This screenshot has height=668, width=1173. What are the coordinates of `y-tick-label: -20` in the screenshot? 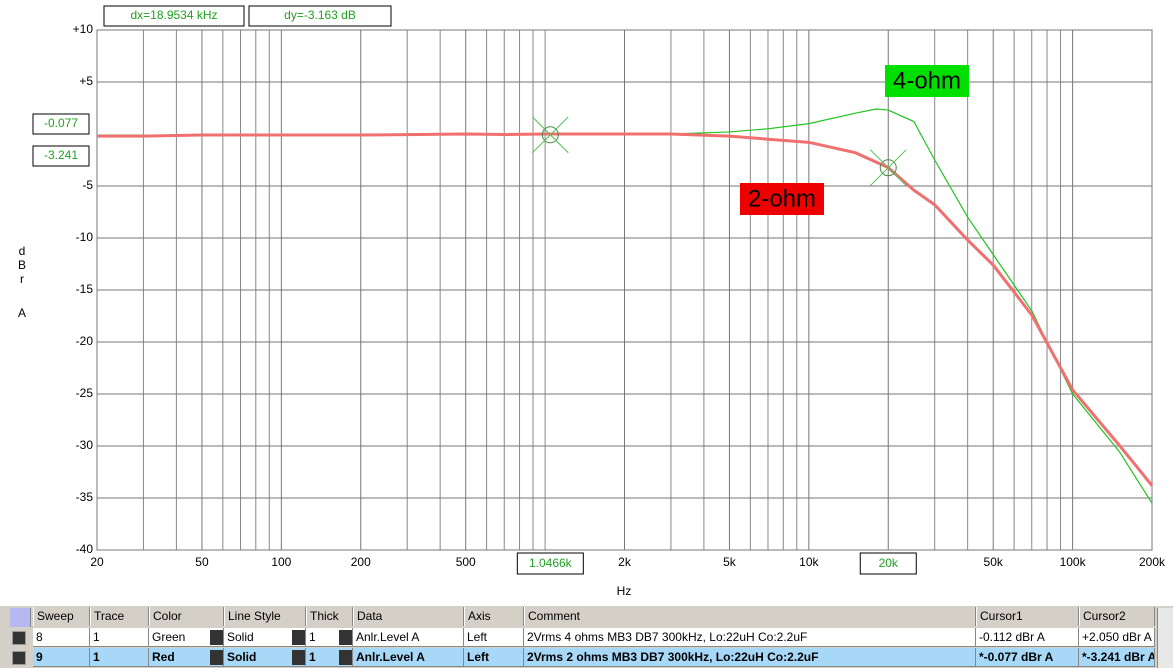 It's located at (85, 341).